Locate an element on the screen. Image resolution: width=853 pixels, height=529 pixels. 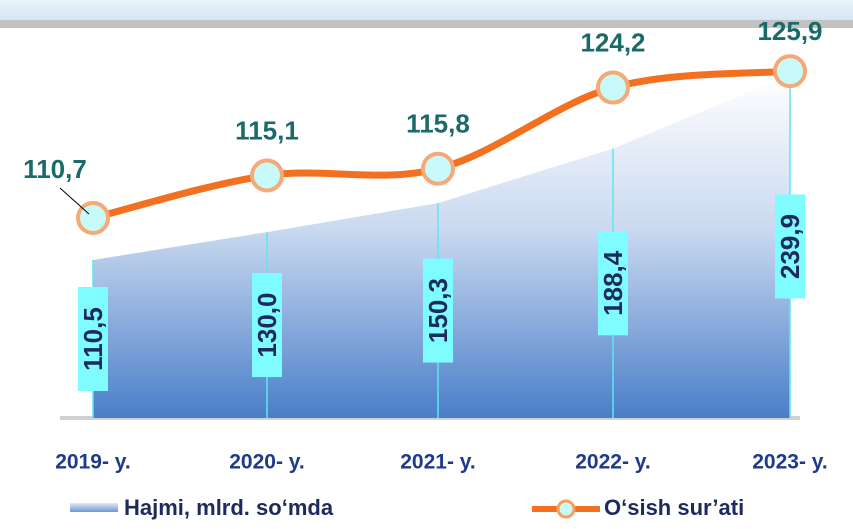
top-band is located at coordinates (426, 24).